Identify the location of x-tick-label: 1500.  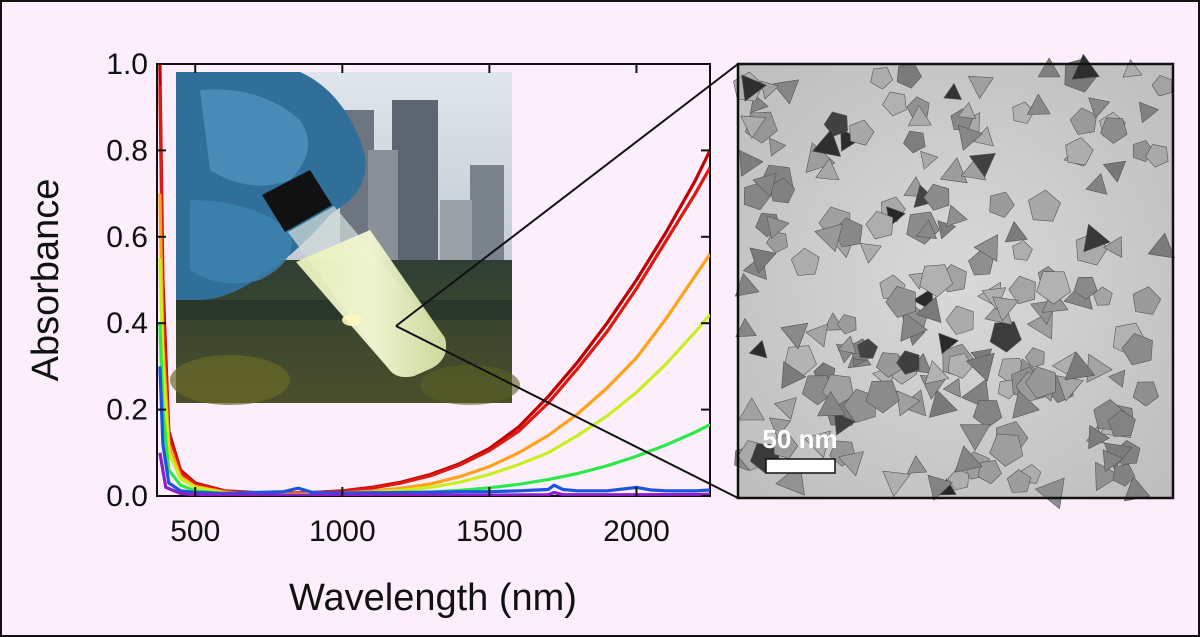
(489, 531).